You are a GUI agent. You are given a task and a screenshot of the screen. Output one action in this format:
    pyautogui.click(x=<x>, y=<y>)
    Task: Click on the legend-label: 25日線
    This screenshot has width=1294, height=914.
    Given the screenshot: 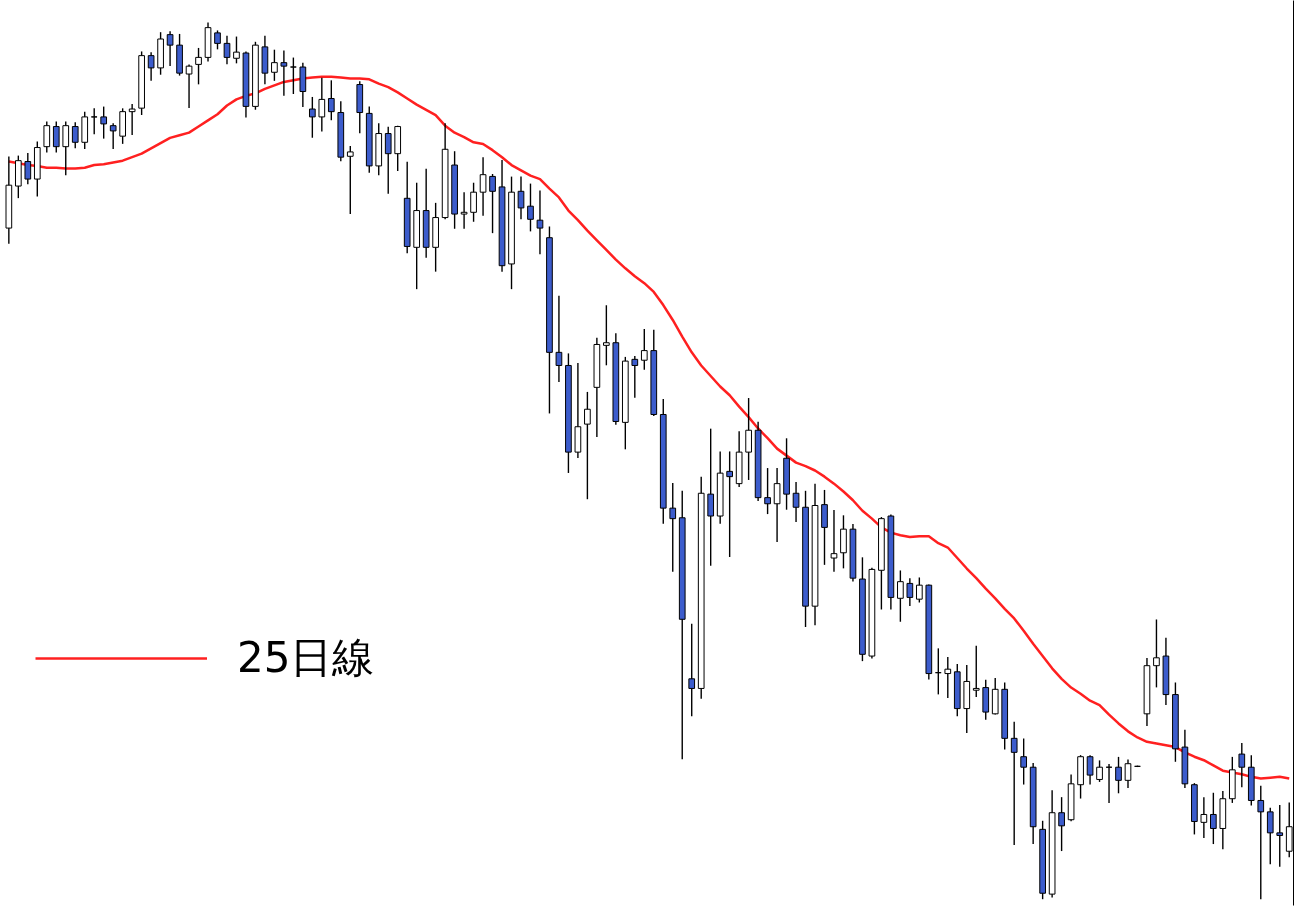 What is the action you would take?
    pyautogui.click(x=306, y=658)
    